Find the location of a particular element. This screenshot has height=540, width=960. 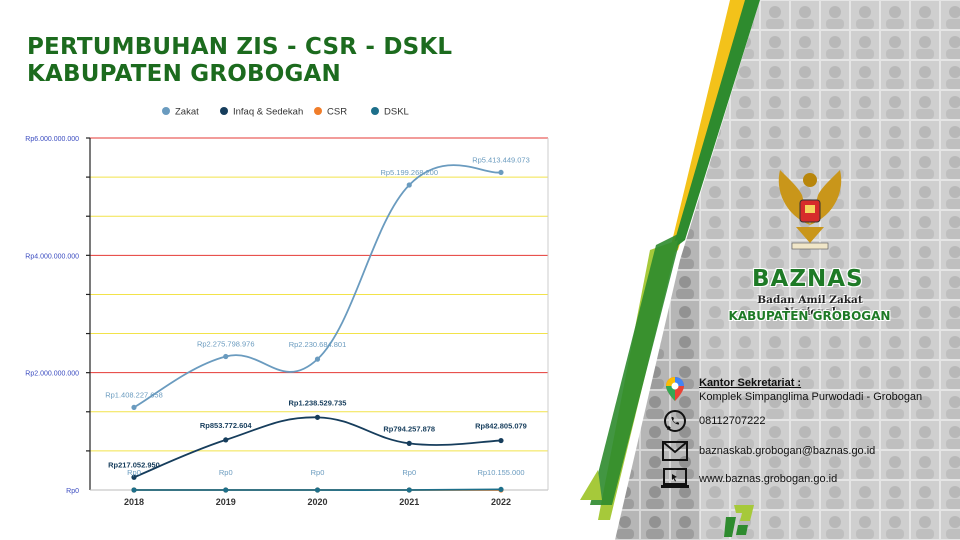

y-tick-label: Rp2.000.000.000 is located at coordinates (52, 374).